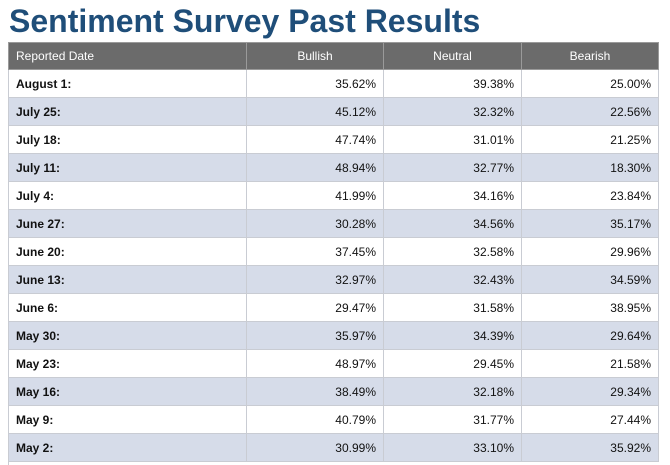 The height and width of the screenshot is (465, 670). Describe the element at coordinates (452, 279) in the screenshot. I see `cell-neutral: 32.43%` at that location.